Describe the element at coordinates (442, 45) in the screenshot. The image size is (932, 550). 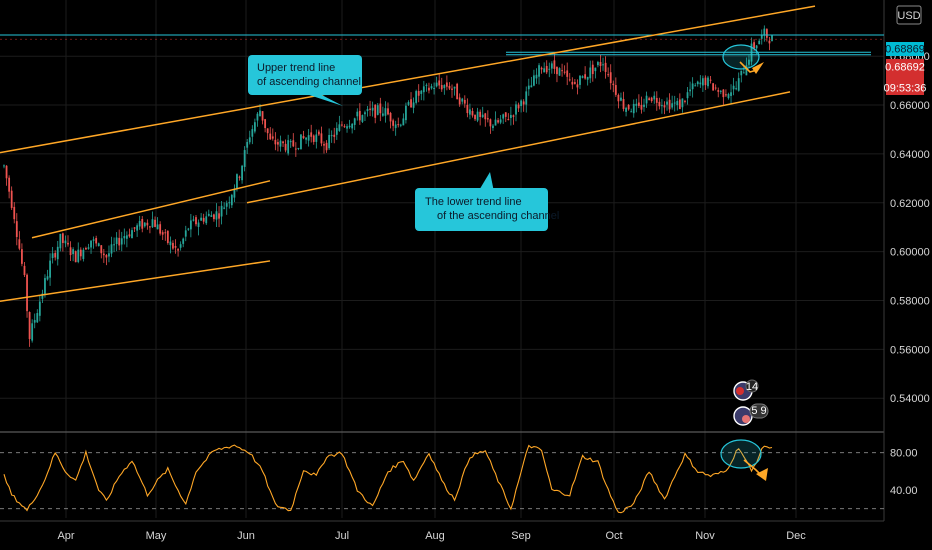
I see `horizontal-levels` at that location.